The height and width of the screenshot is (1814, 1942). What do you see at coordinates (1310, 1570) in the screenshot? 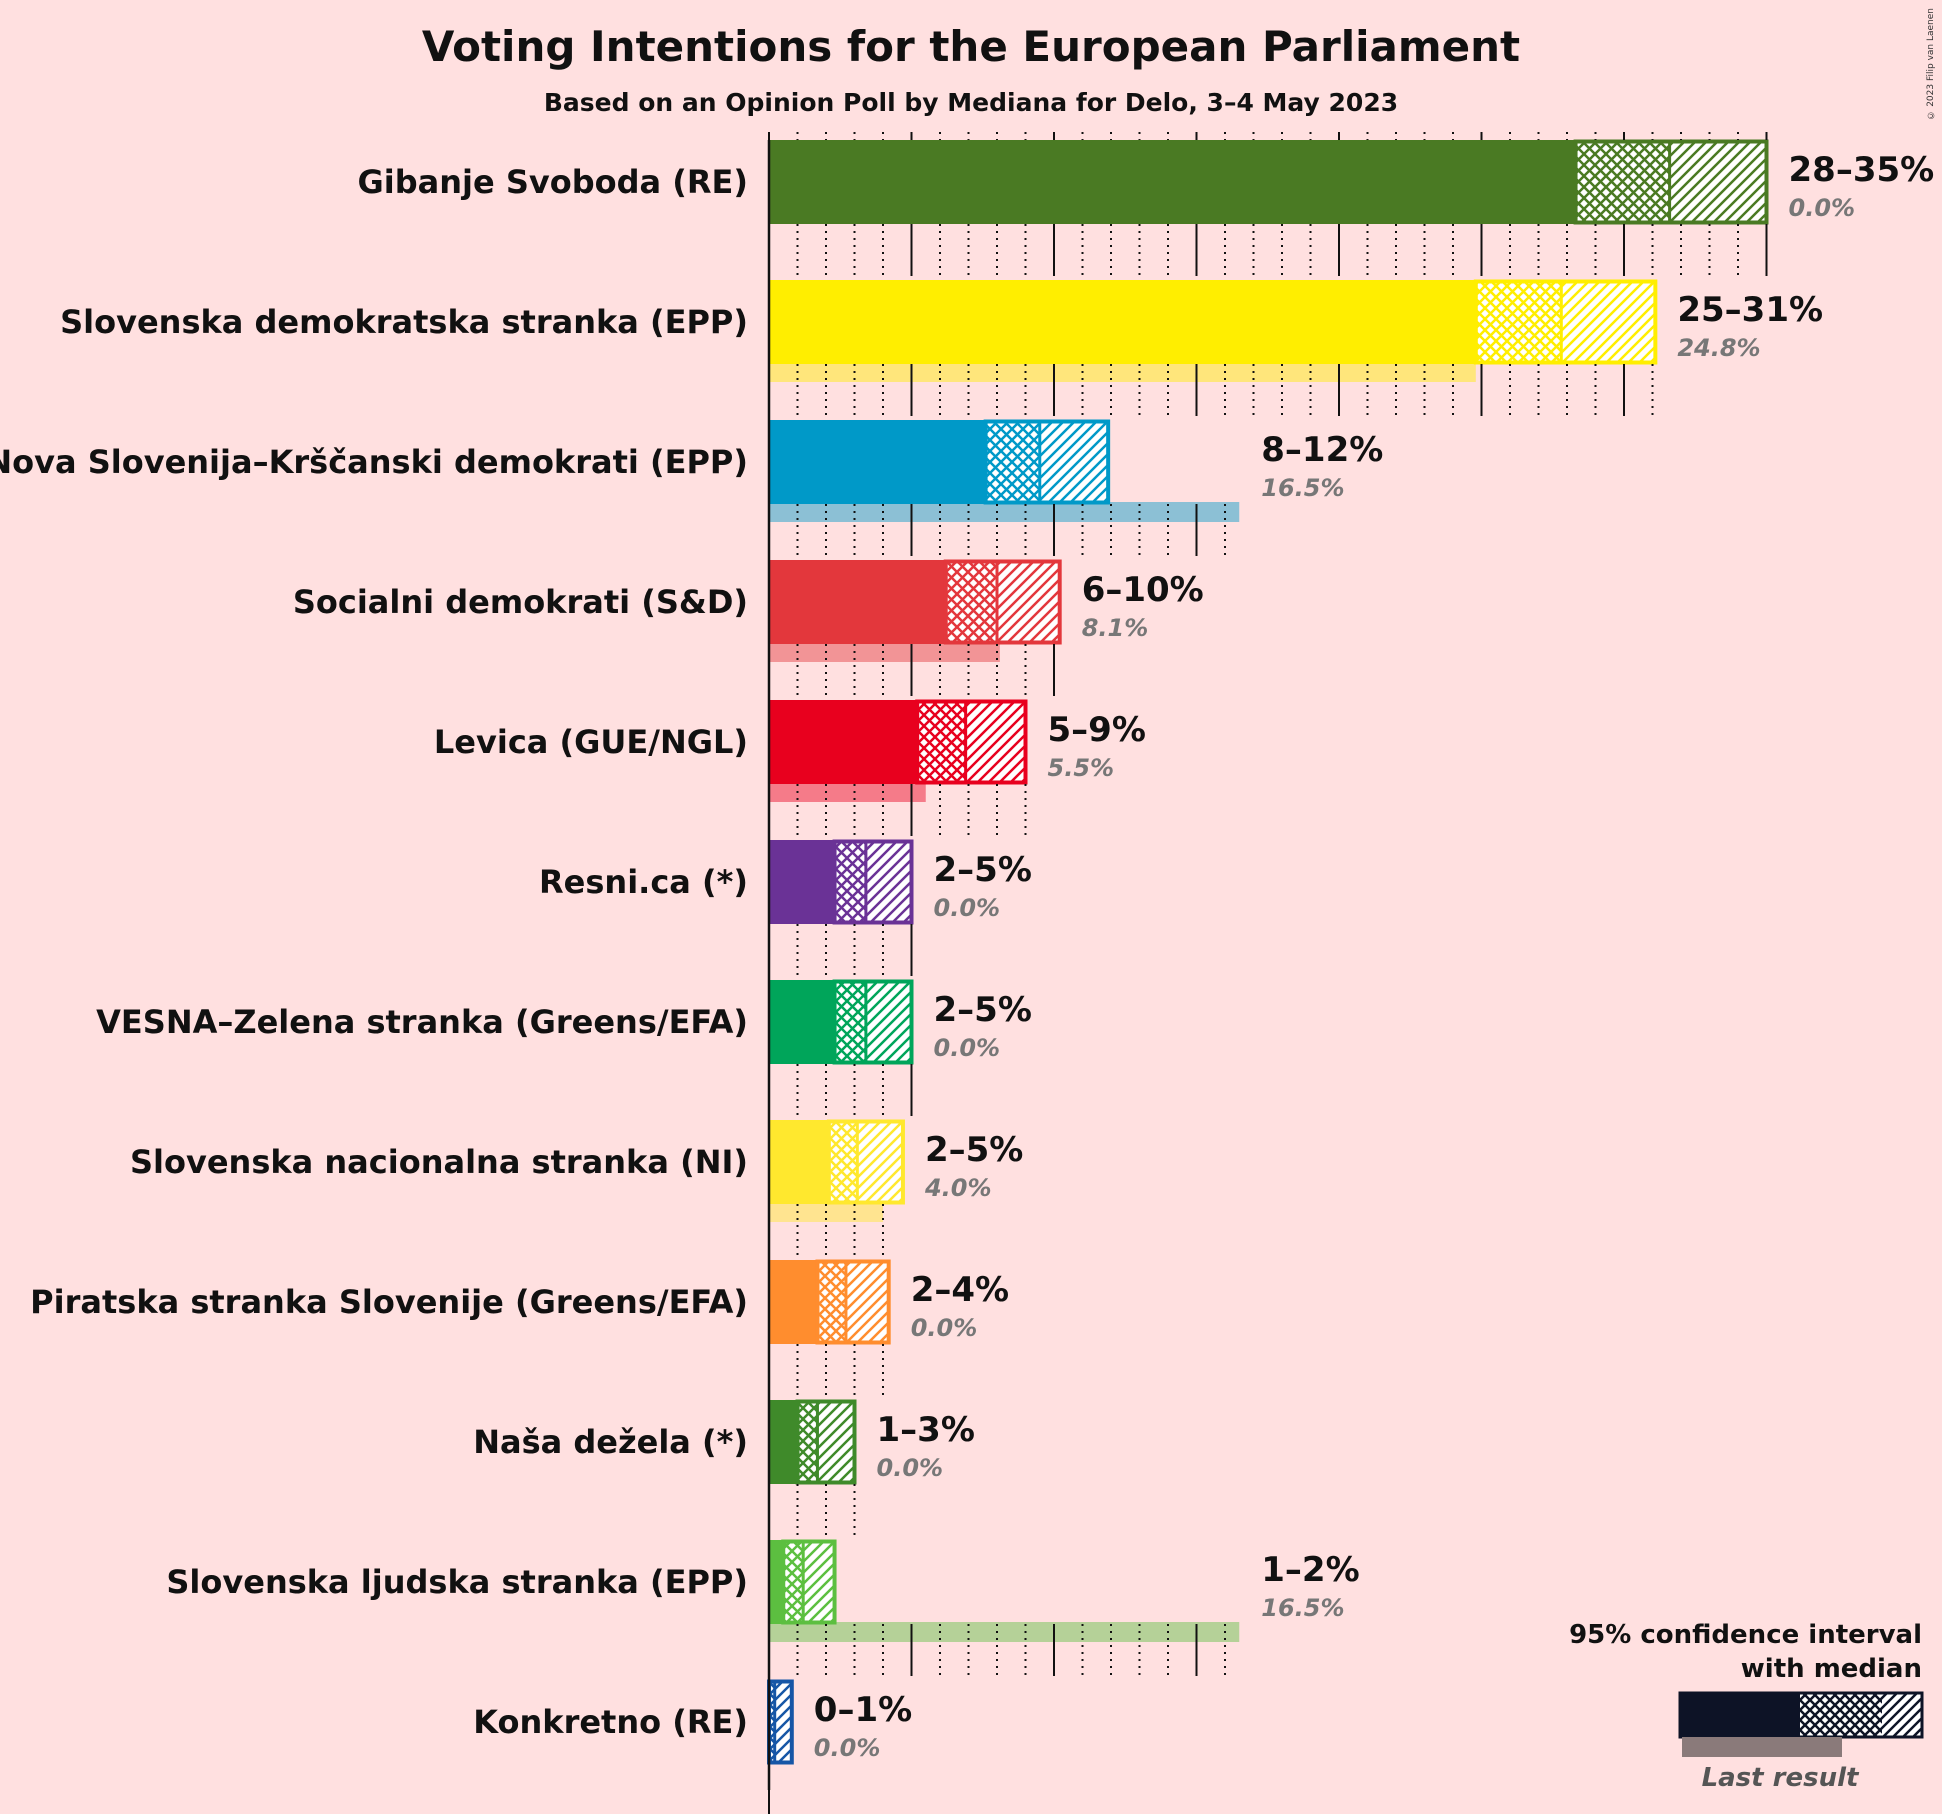
I see `range-label: 1–2%` at bounding box center [1310, 1570].